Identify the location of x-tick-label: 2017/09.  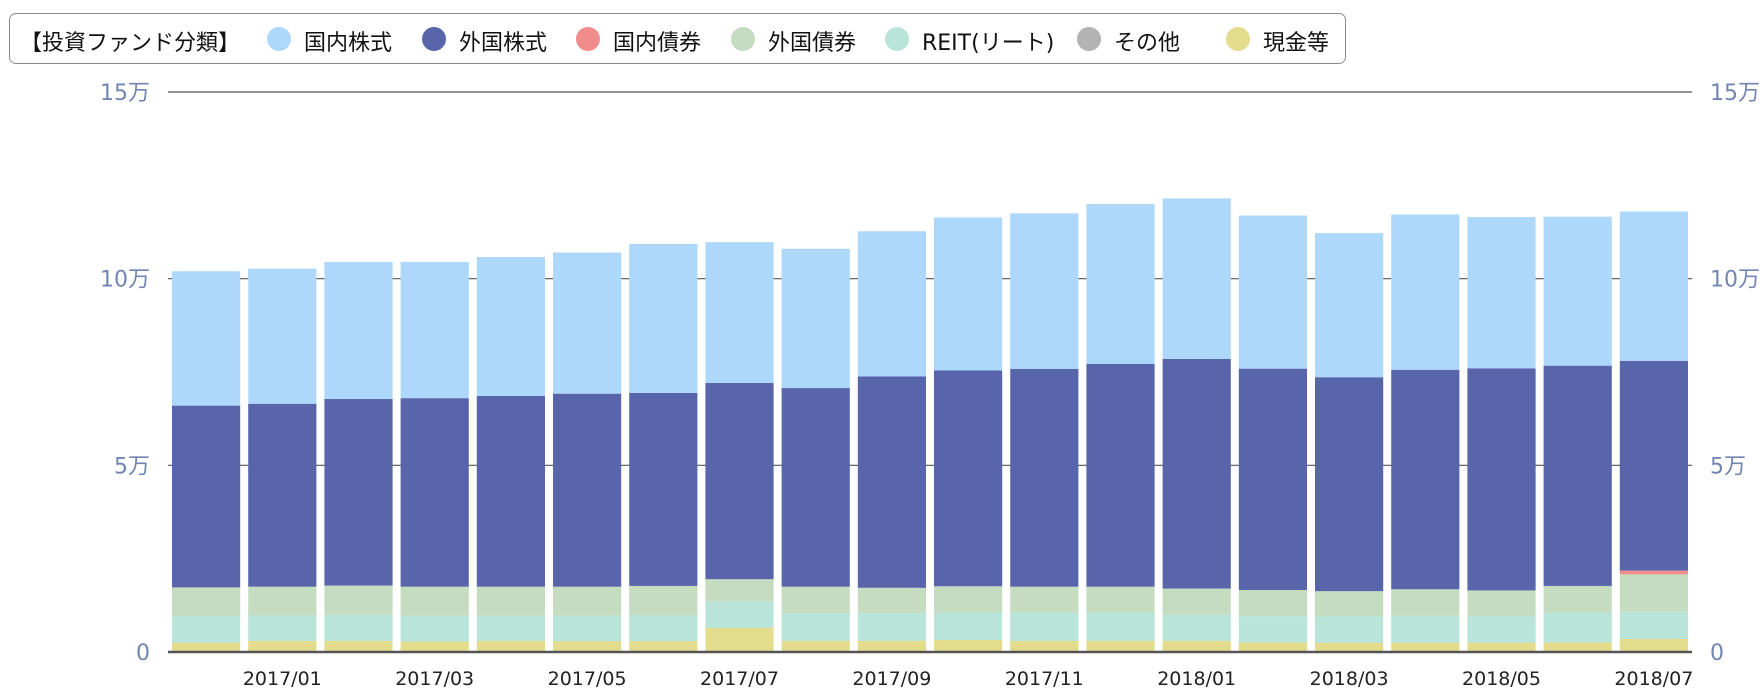
(891, 679).